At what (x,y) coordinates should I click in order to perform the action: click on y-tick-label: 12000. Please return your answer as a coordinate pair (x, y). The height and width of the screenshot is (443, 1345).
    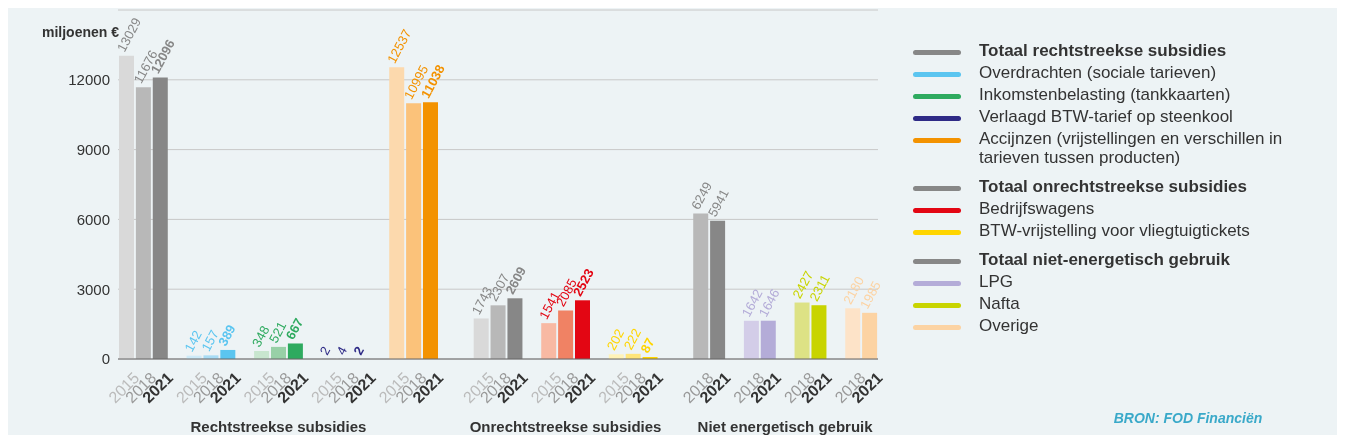
    Looking at the image, I should click on (89, 80).